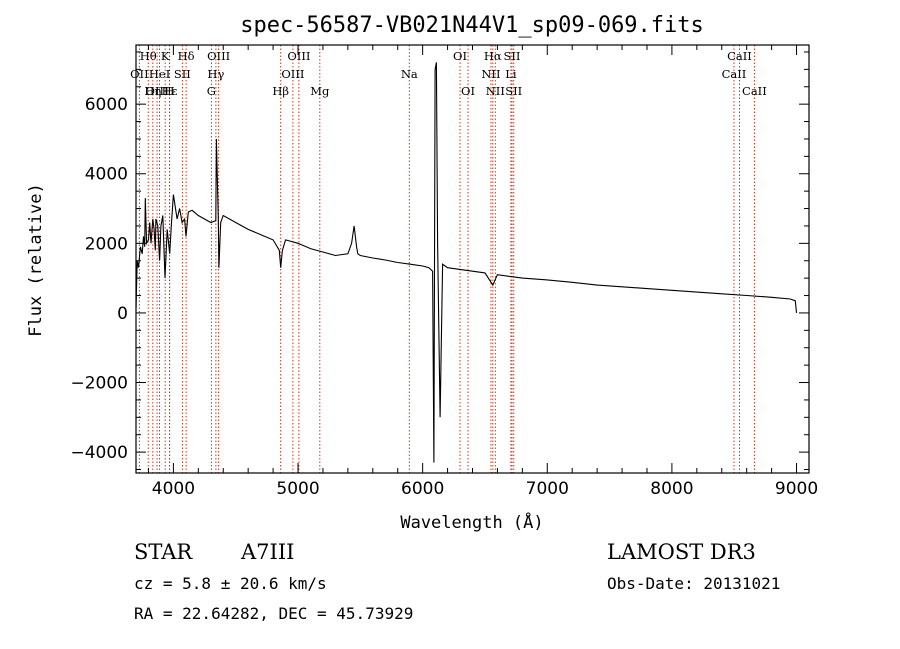 Image resolution: width=900 pixels, height=649 pixels. Describe the element at coordinates (159, 74) in the screenshot. I see `line-label-5: HeI` at that location.